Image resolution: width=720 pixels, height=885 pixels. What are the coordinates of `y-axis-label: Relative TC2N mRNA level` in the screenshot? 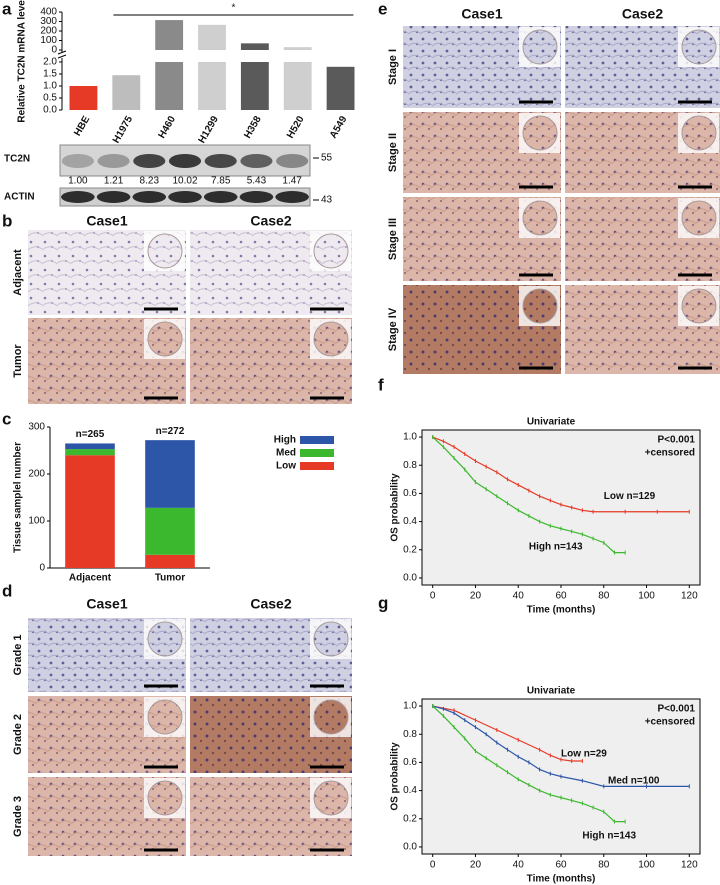 It's located at (22, 61).